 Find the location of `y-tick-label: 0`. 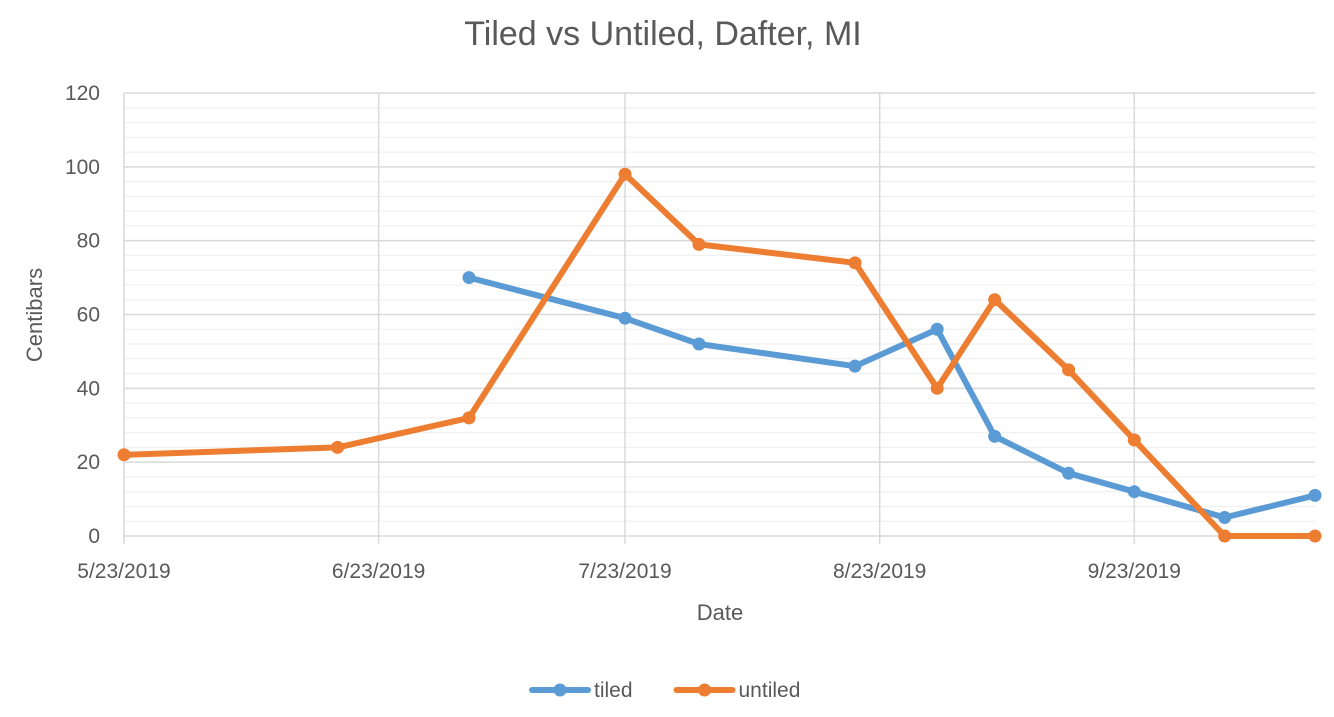

y-tick-label: 0 is located at coordinates (94, 536).